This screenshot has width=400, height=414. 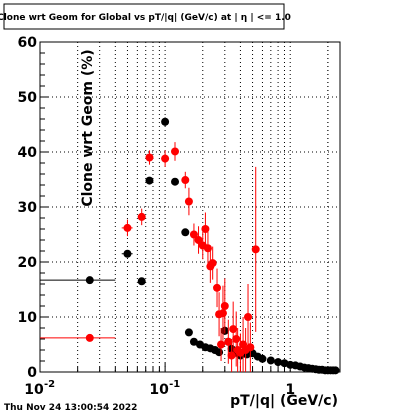 I want to click on y-tick-label: 20, so click(x=28, y=263).